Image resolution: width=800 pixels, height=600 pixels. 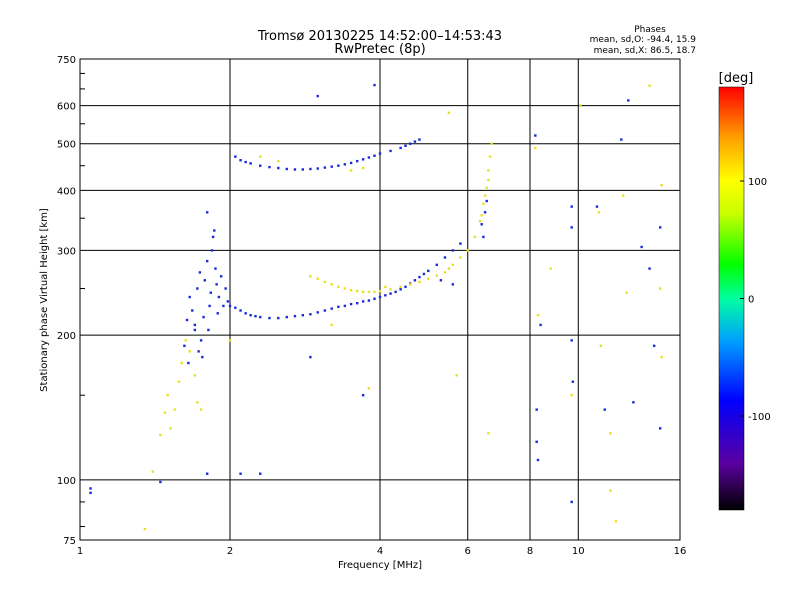 What do you see at coordinates (751, 300) in the screenshot?
I see `colorbar-tick-label: 0` at bounding box center [751, 300].